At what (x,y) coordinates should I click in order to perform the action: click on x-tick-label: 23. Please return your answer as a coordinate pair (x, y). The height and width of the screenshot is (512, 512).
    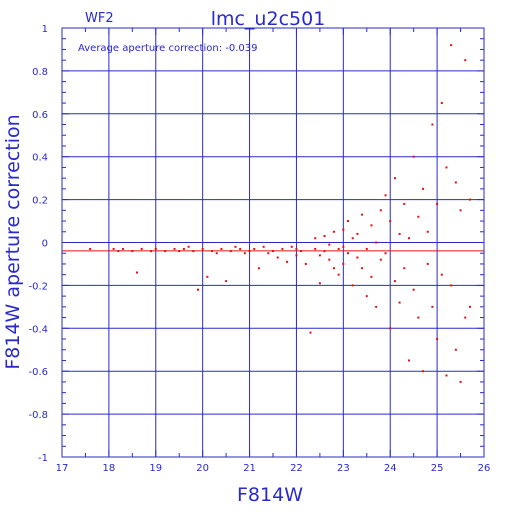
    Looking at the image, I should click on (343, 468).